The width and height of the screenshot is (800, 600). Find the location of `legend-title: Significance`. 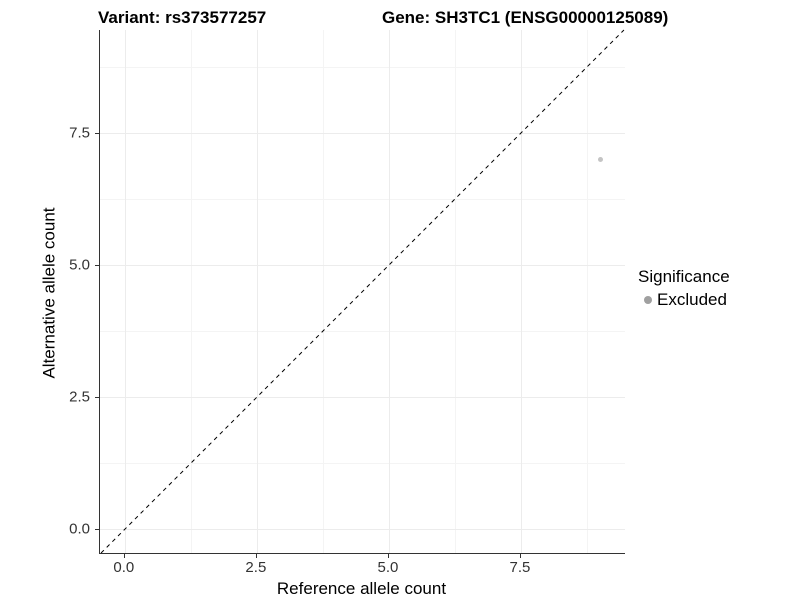

legend-title: Significance is located at coordinates (684, 276).